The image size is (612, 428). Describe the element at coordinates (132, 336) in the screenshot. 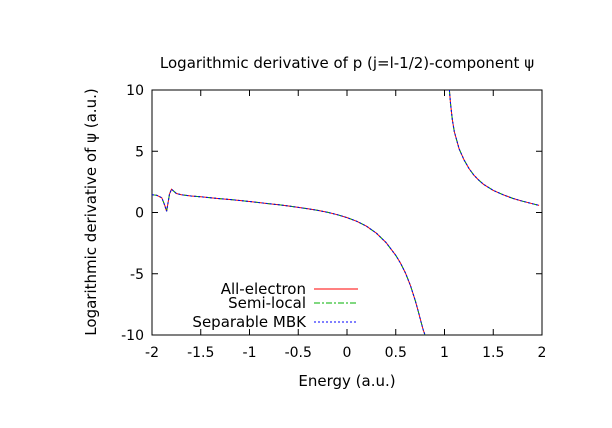

I see `y-tick-label: -10` at that location.